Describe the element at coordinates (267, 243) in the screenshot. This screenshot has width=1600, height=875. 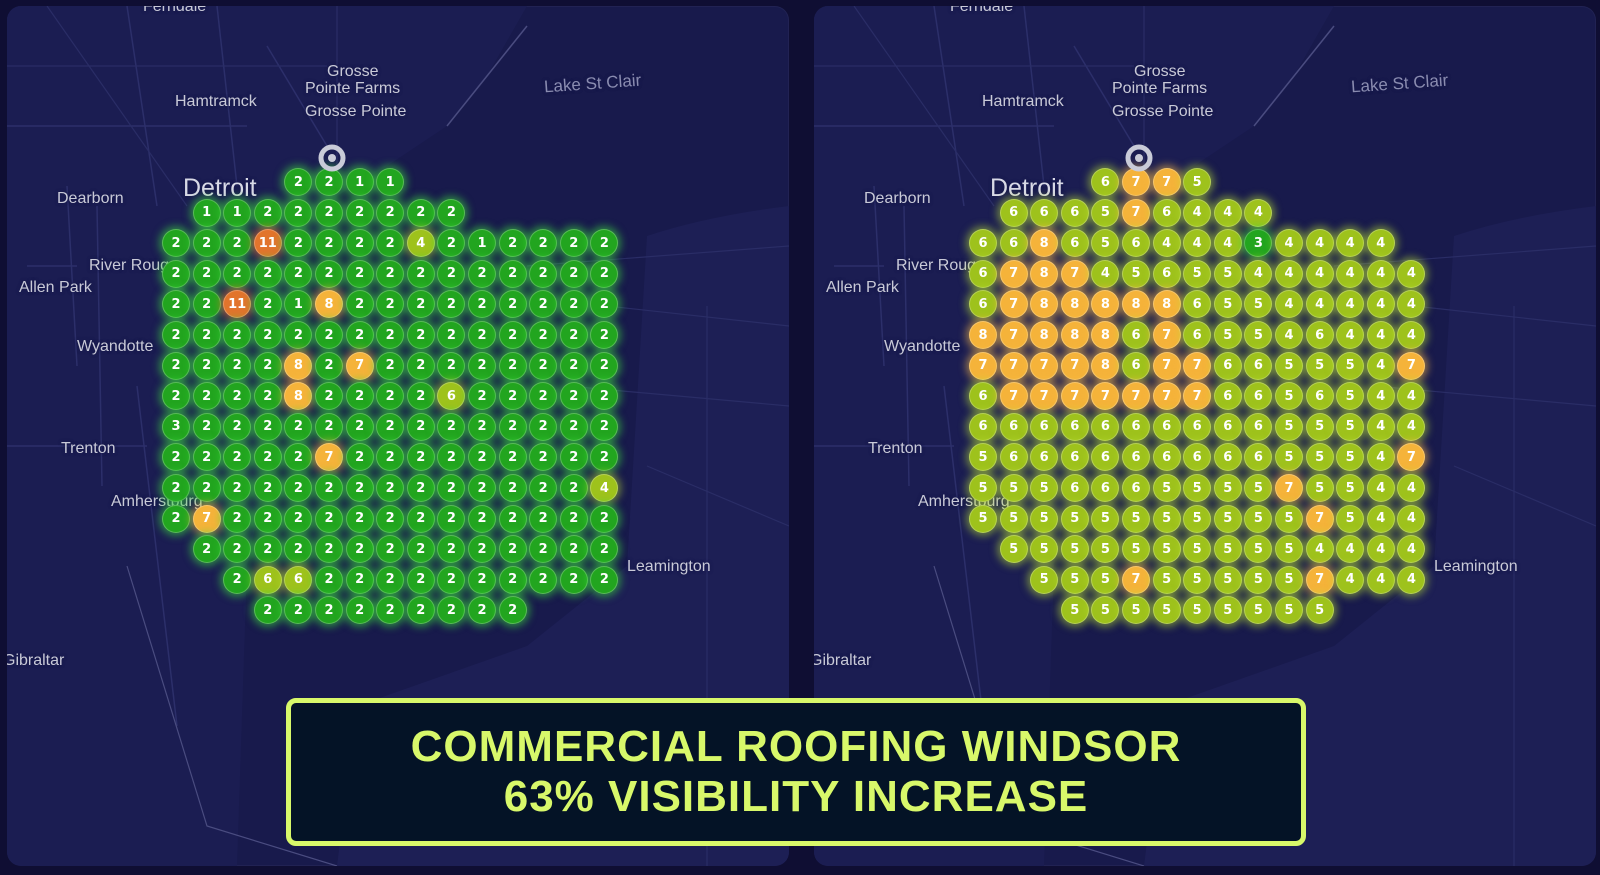
I see `rank-cell: 11` at that location.